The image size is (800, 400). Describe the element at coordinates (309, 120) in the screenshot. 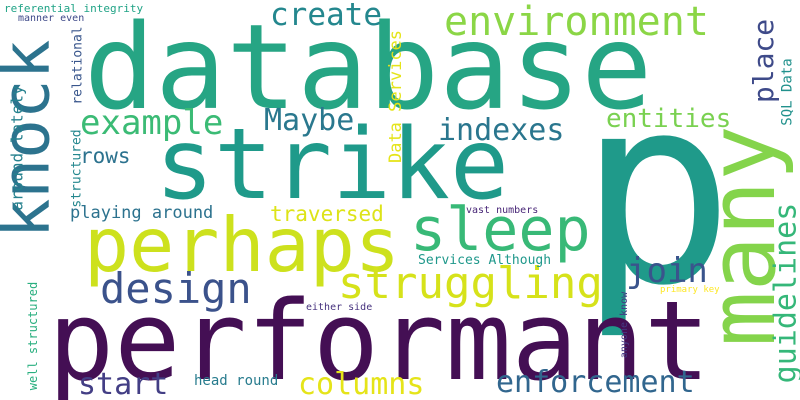

I see `word-maybe: Maybe` at that location.